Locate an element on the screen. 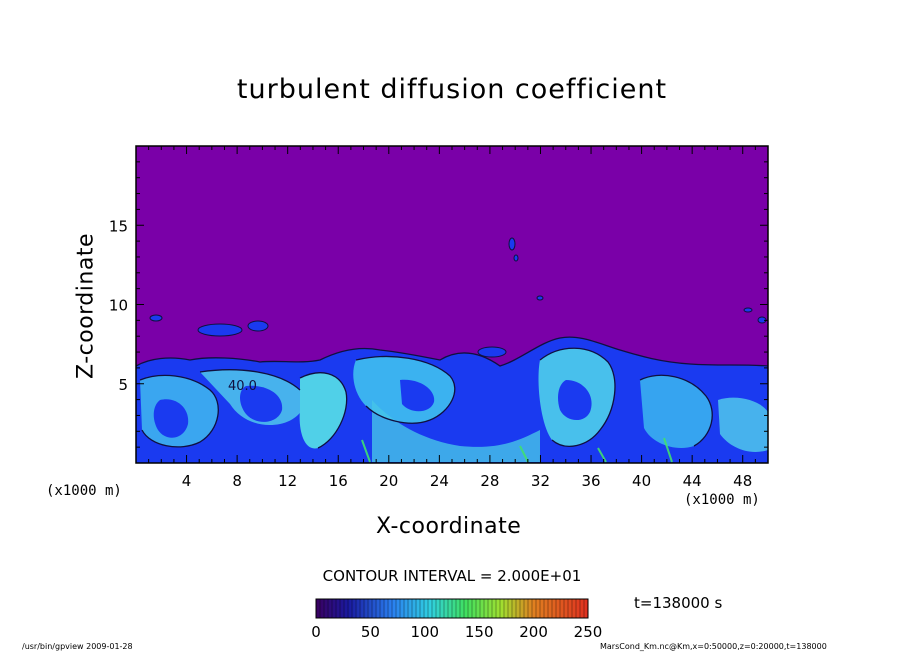 This screenshot has width=904, height=654. x-tick-label: 40 is located at coordinates (641, 481).